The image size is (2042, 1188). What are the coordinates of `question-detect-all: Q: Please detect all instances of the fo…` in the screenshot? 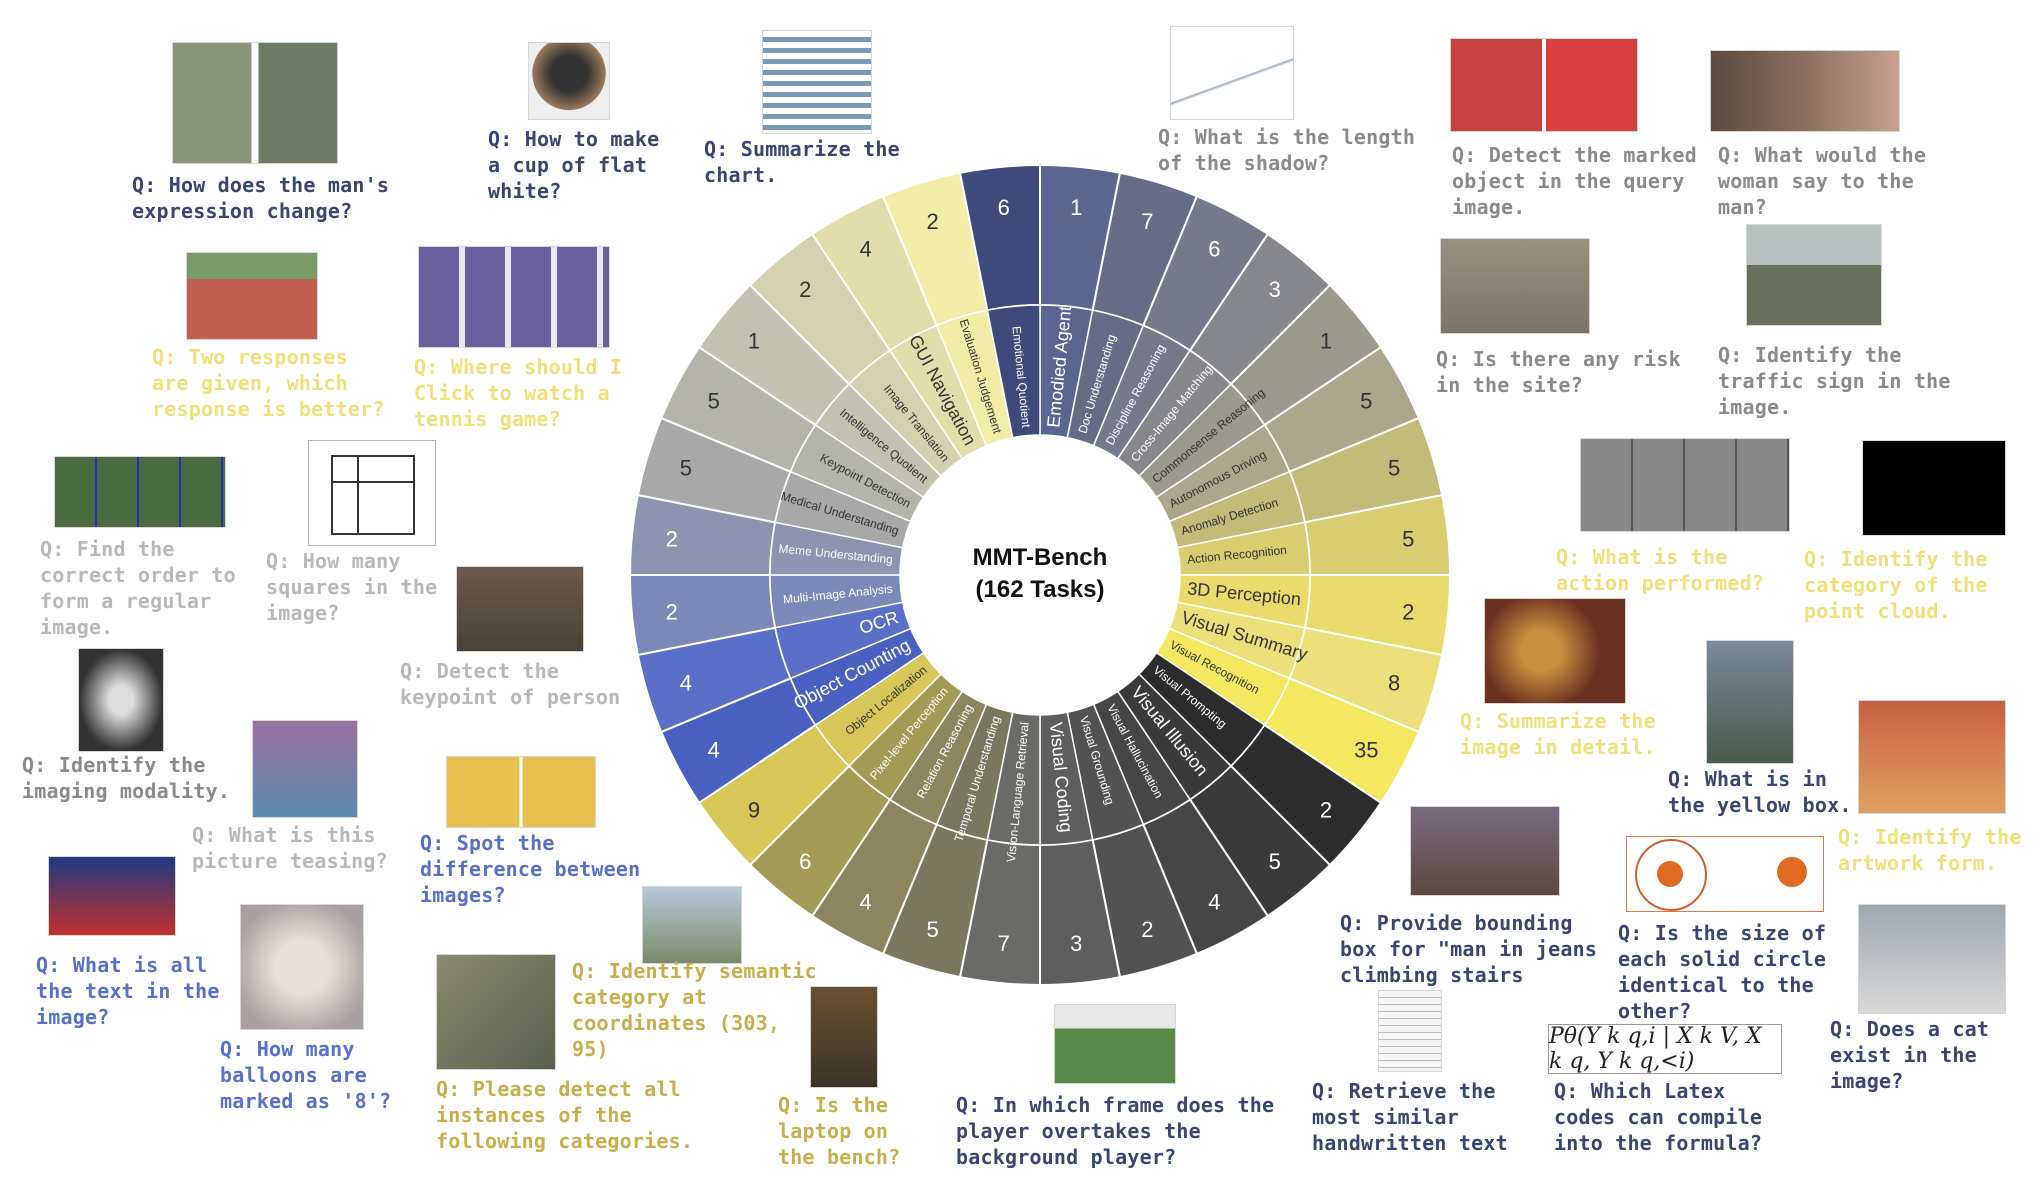 It's located at (565, 1115).